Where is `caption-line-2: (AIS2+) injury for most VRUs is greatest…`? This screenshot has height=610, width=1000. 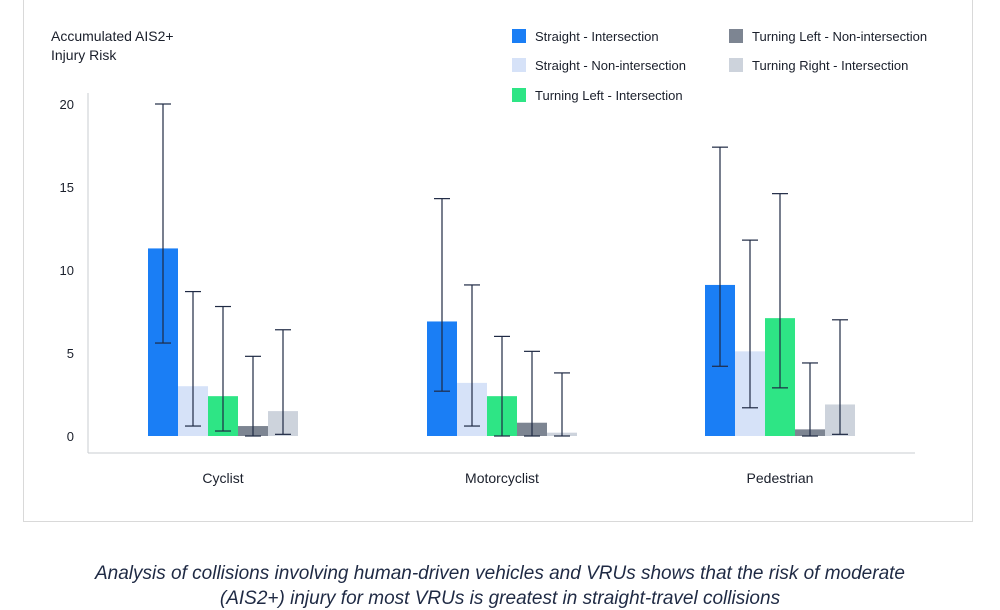 caption-line-2: (AIS2+) injury for most VRUs is greatest… is located at coordinates (500, 598).